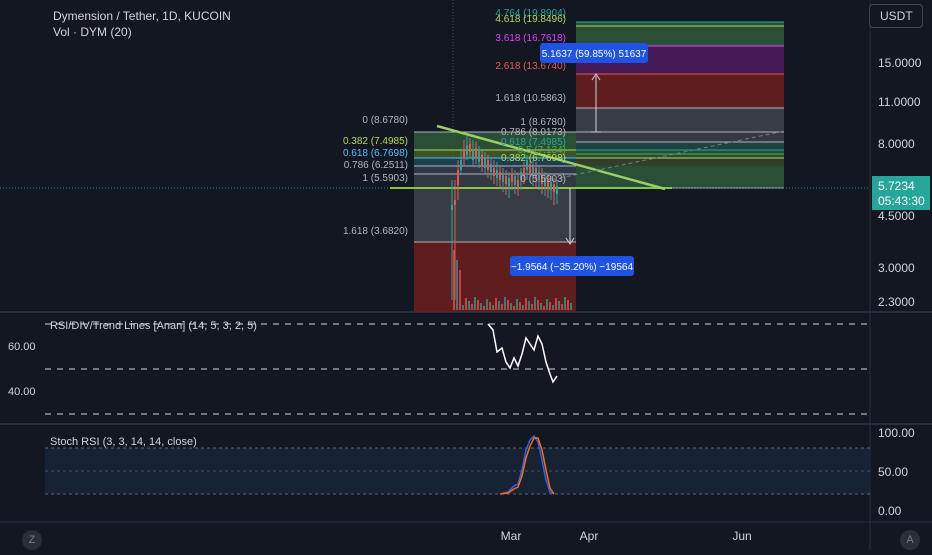 The width and height of the screenshot is (932, 555). Describe the element at coordinates (530, 98) in the screenshot. I see `fib-right-label: 1.618 (10.5863)` at that location.